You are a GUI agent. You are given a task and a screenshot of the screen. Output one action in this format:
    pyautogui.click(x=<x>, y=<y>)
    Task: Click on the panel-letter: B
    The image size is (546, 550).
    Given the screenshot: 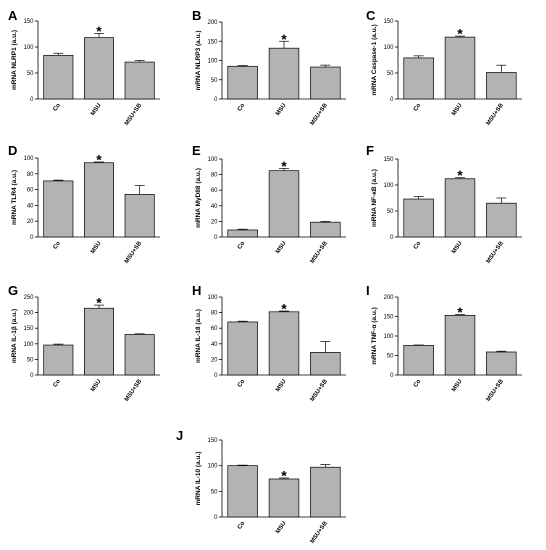 What is the action you would take?
    pyautogui.click(x=196, y=15)
    